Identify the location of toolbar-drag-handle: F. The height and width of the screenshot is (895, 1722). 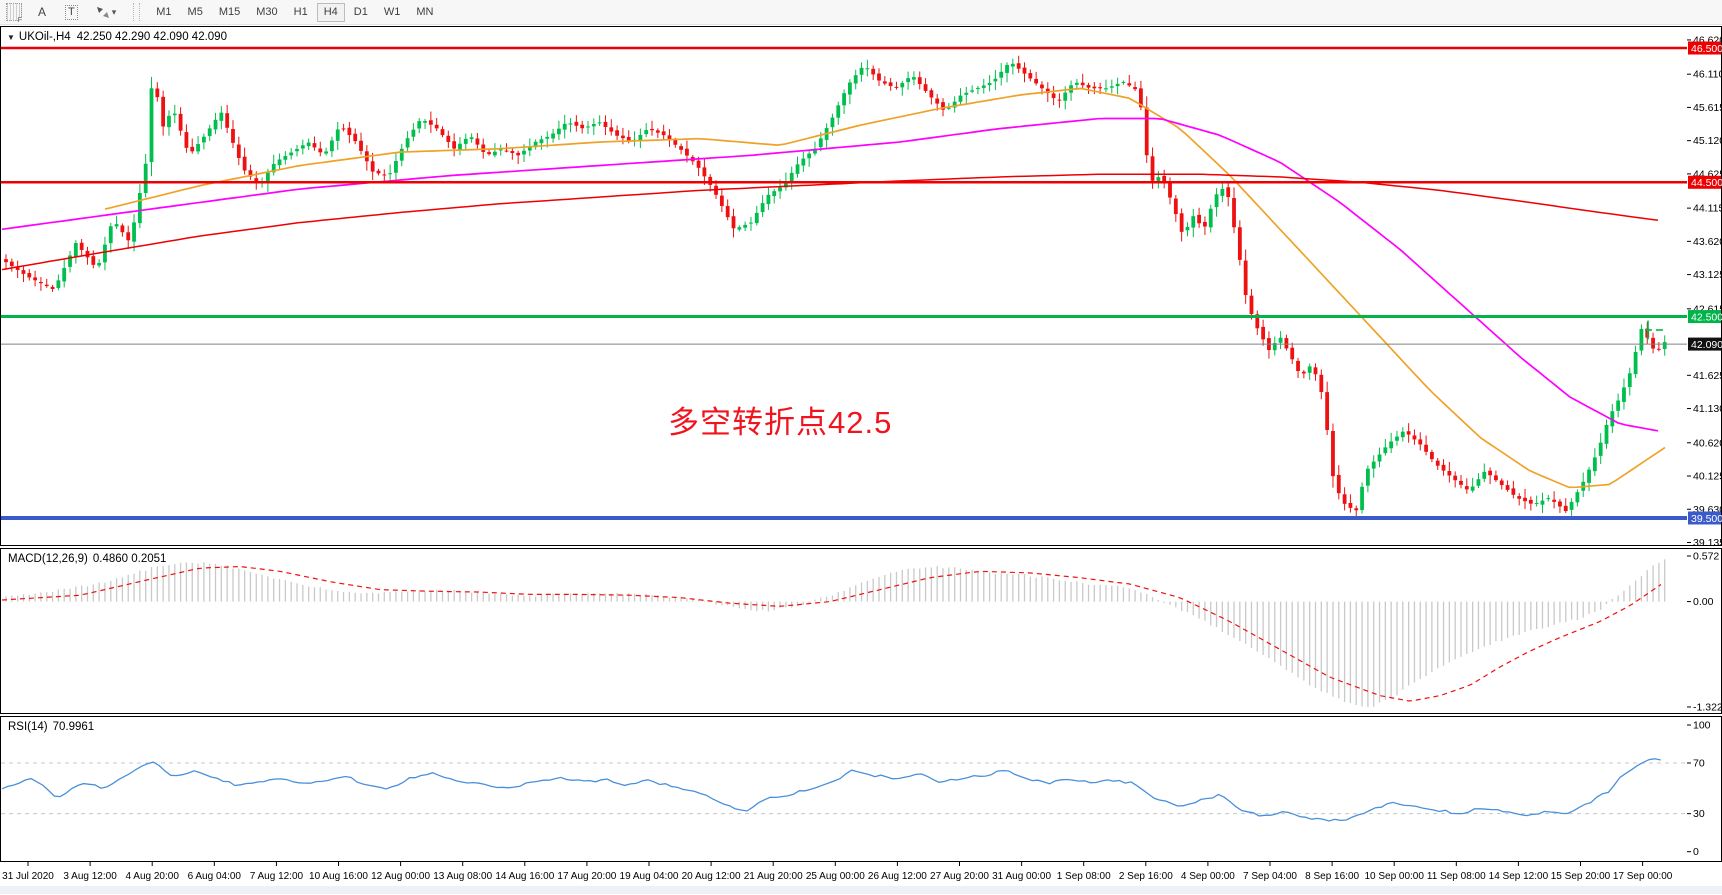
(14, 13).